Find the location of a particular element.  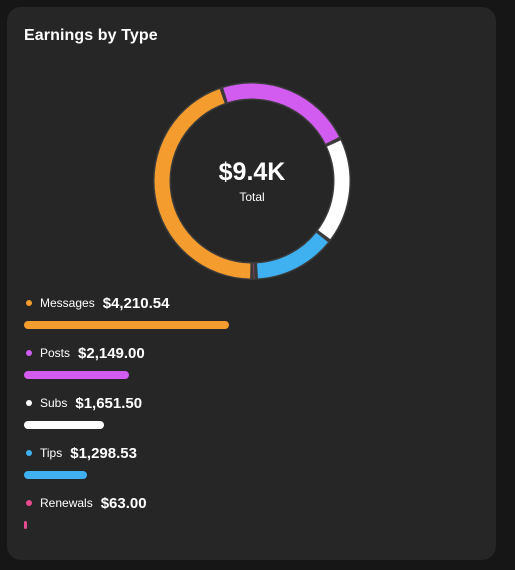

legend-amount: $4,210.54 is located at coordinates (136, 303).